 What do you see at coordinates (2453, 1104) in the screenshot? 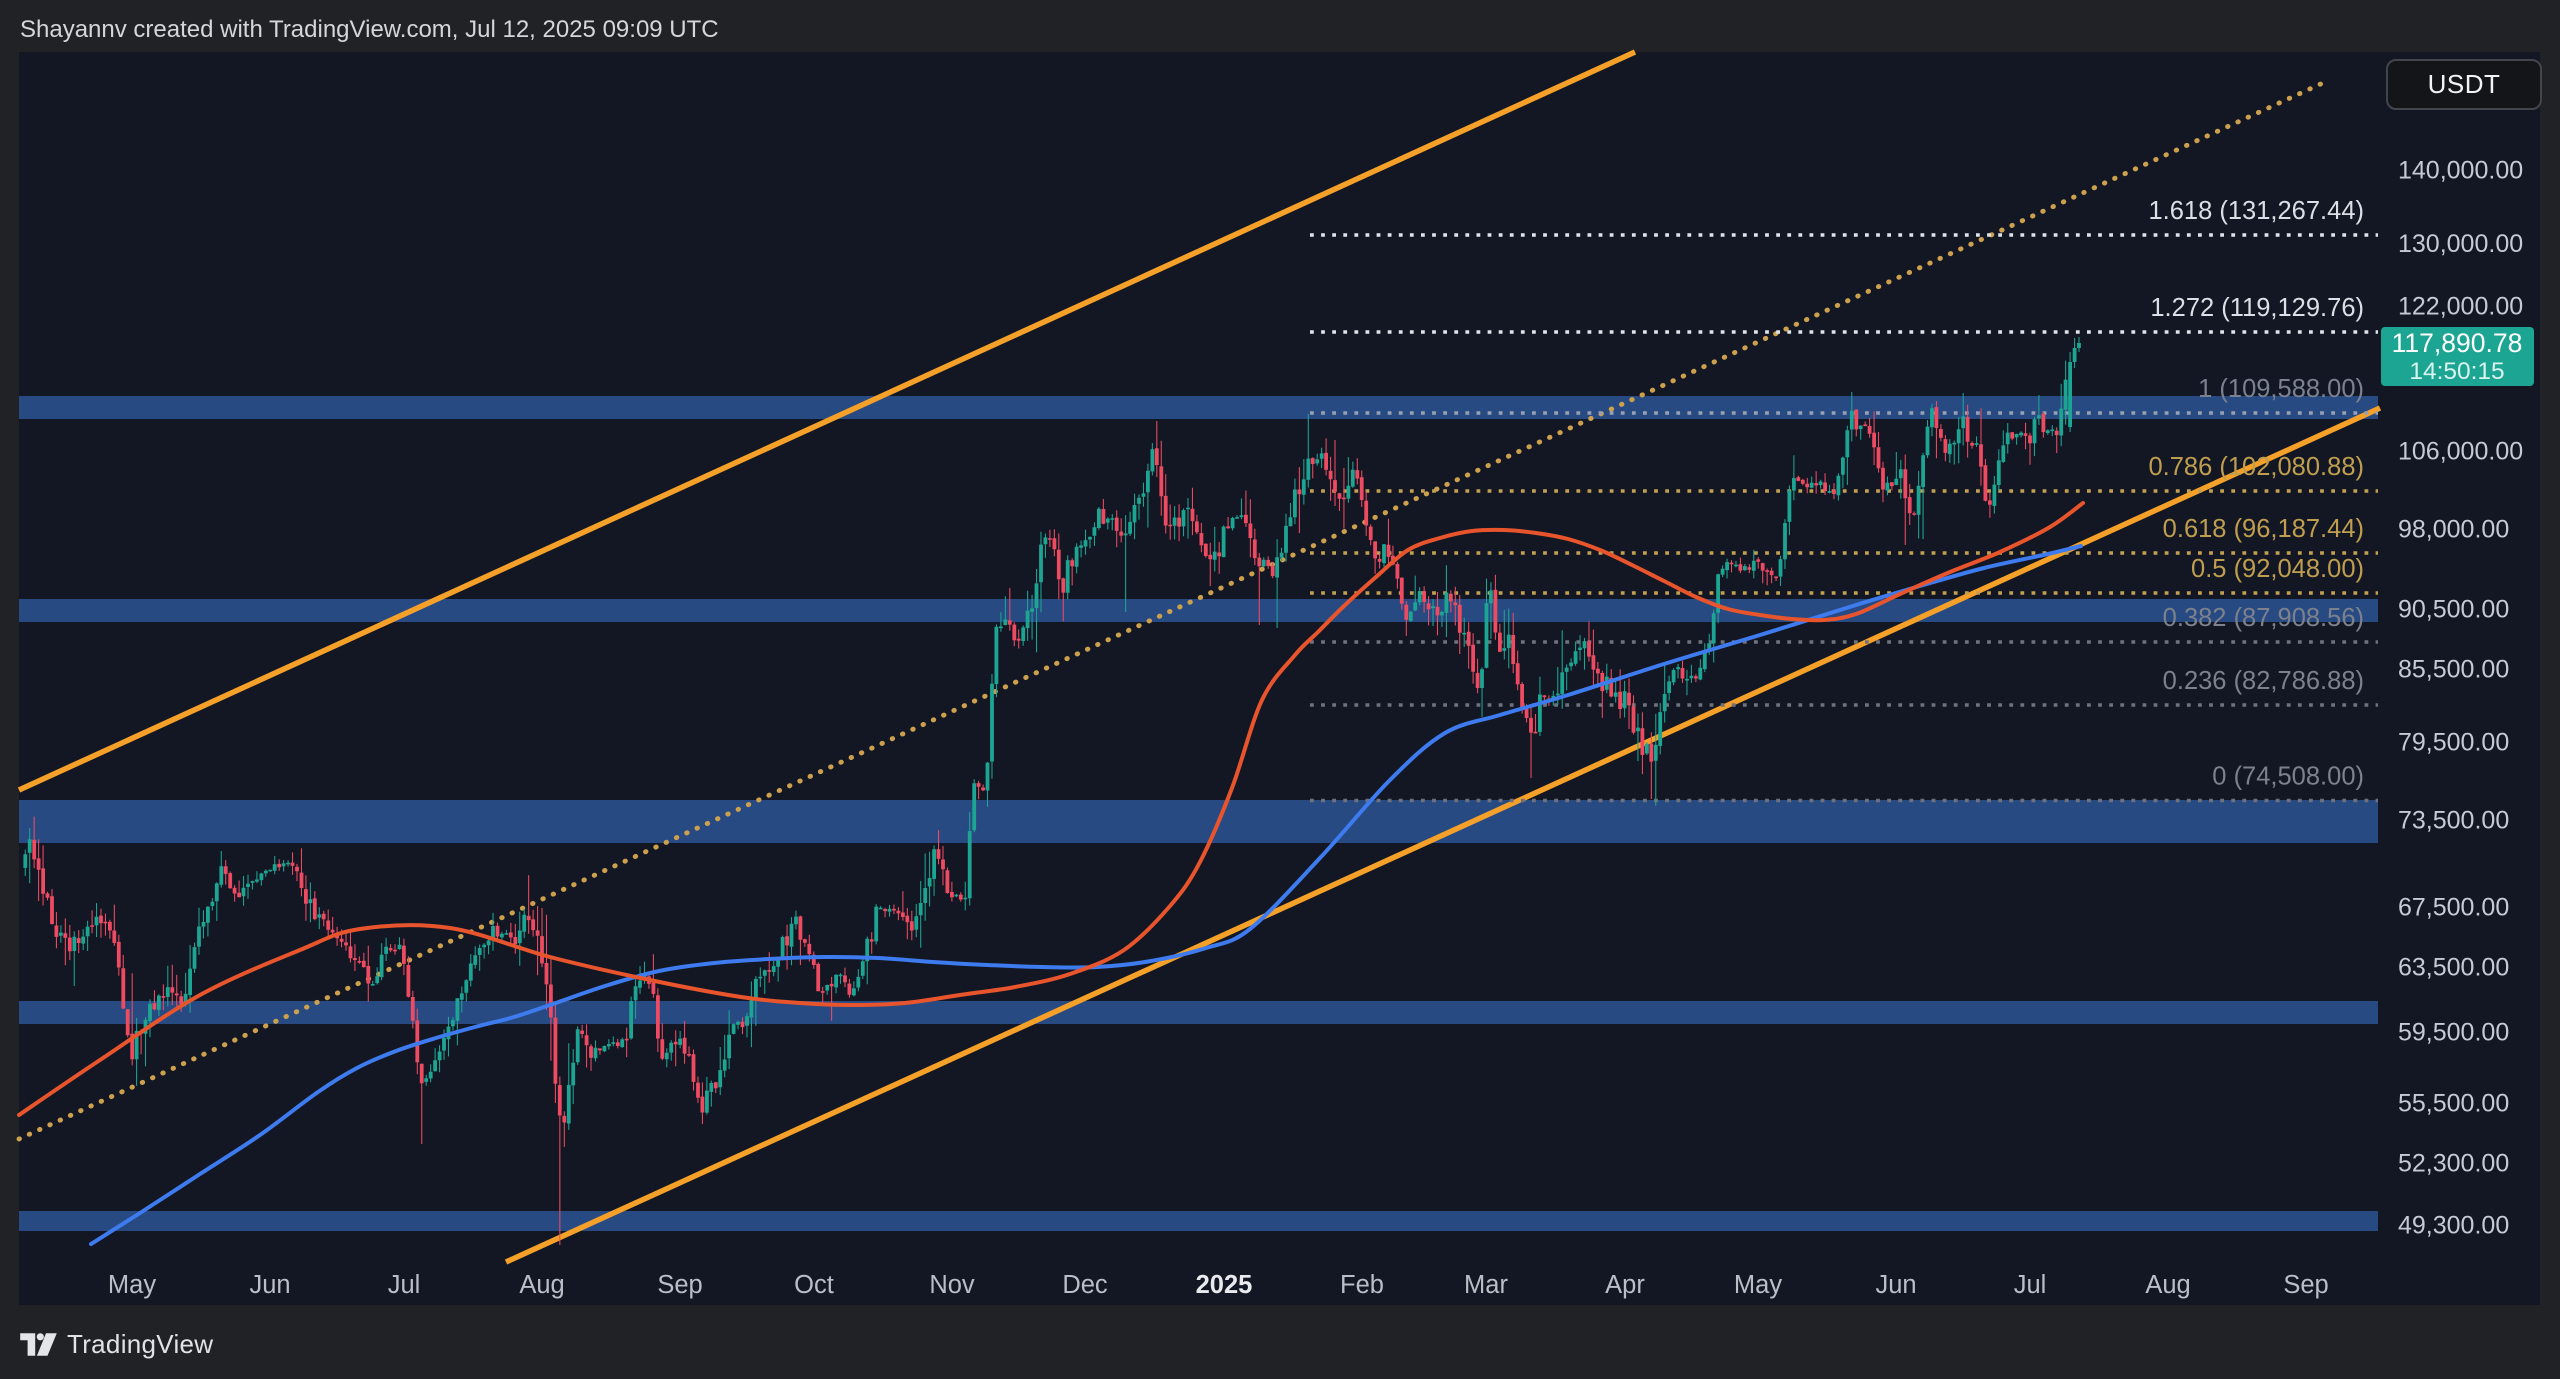
I see `svg-text: 55,500.00` at bounding box center [2453, 1104].